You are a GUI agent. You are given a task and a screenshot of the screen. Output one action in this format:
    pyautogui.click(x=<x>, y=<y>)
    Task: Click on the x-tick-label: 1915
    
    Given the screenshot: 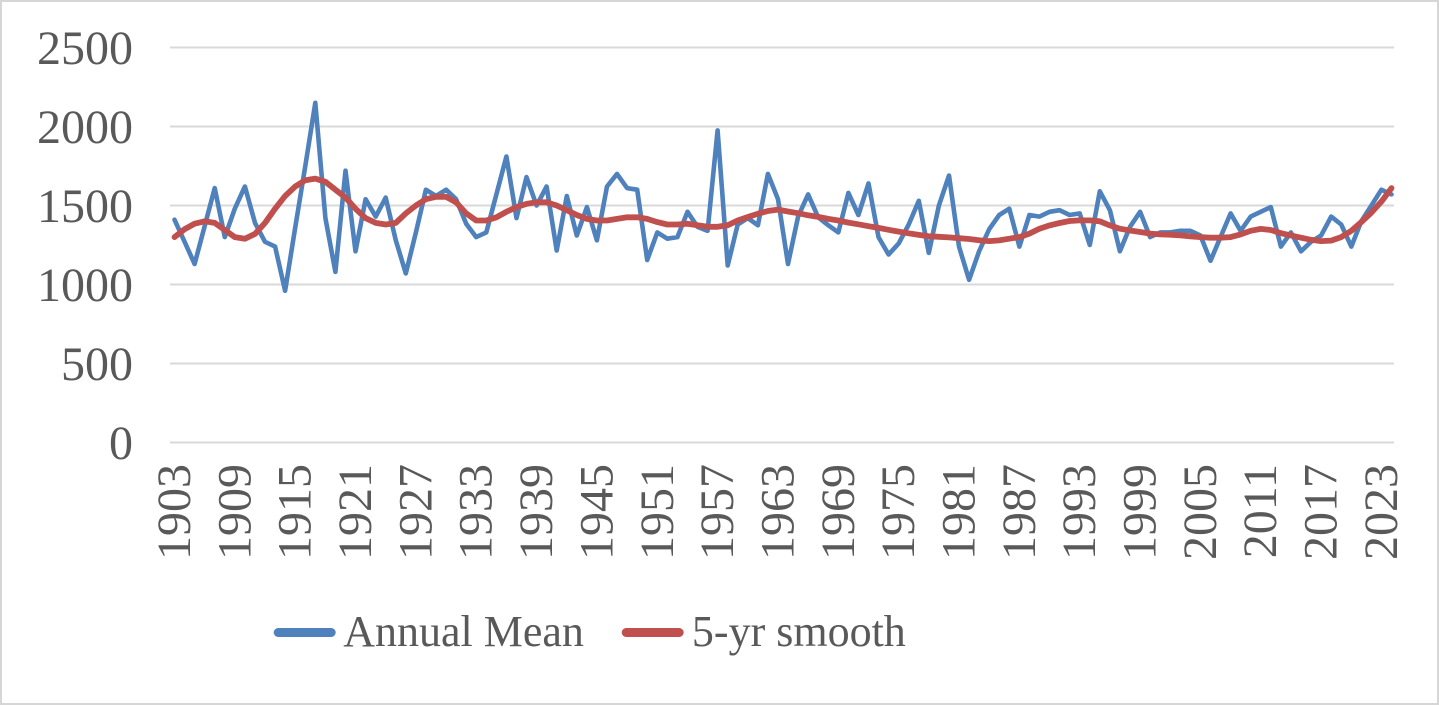 What is the action you would take?
    pyautogui.click(x=295, y=512)
    